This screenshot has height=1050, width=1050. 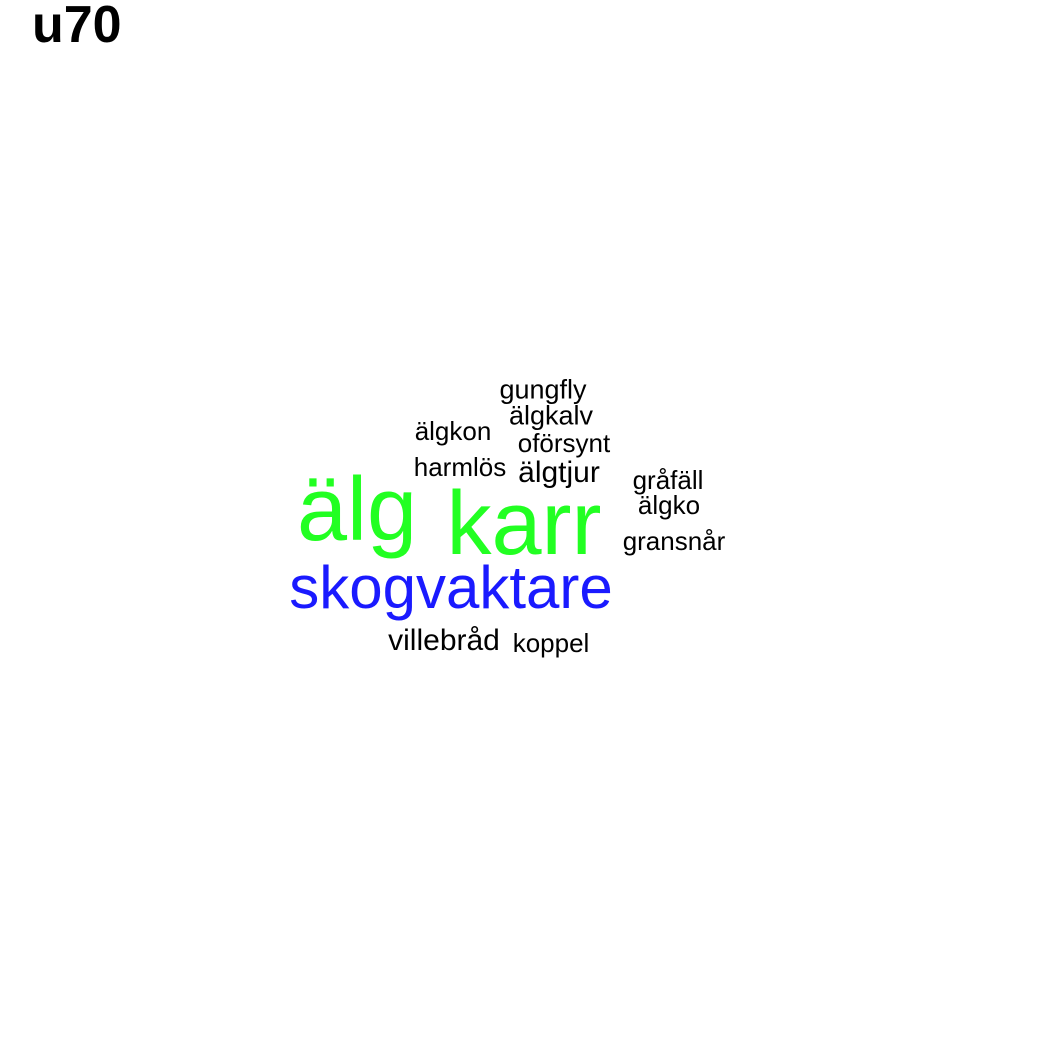 What do you see at coordinates (460, 467) in the screenshot?
I see `word-harmlos: harmlös` at bounding box center [460, 467].